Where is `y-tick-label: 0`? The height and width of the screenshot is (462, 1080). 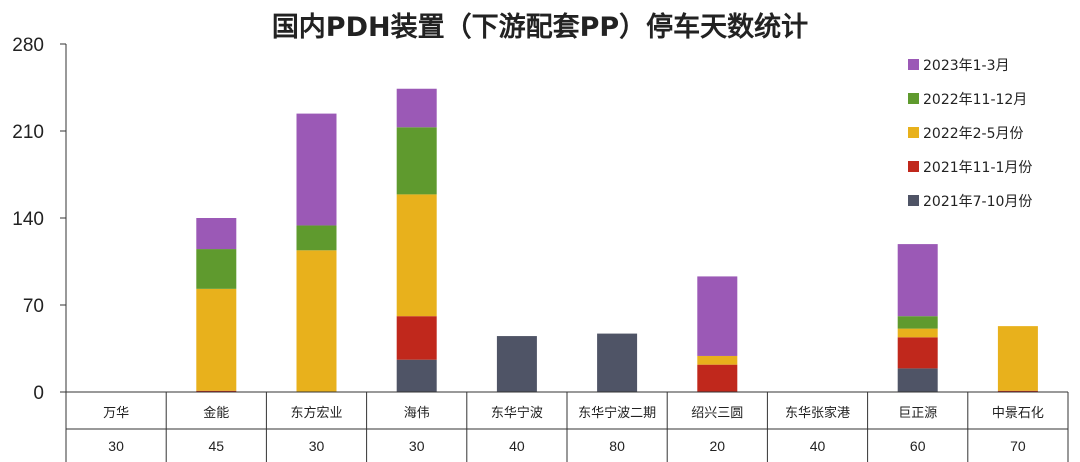
y-tick-label: 0 is located at coordinates (38, 393).